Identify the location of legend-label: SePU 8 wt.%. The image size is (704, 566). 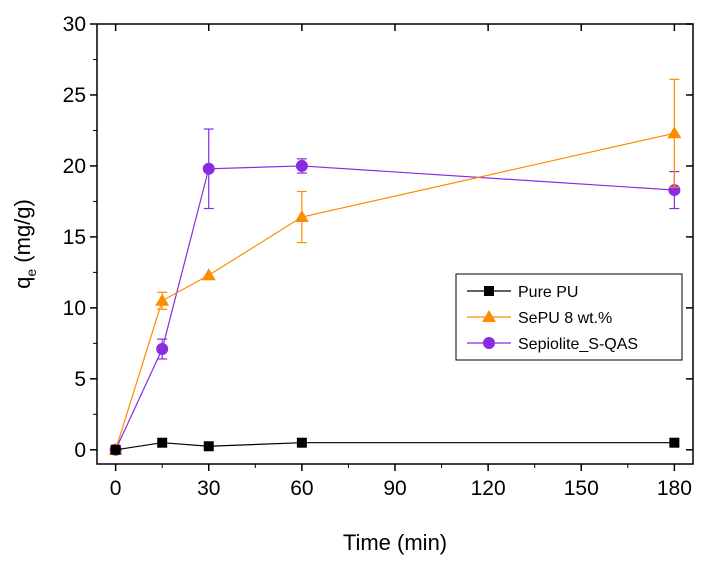
(565, 318).